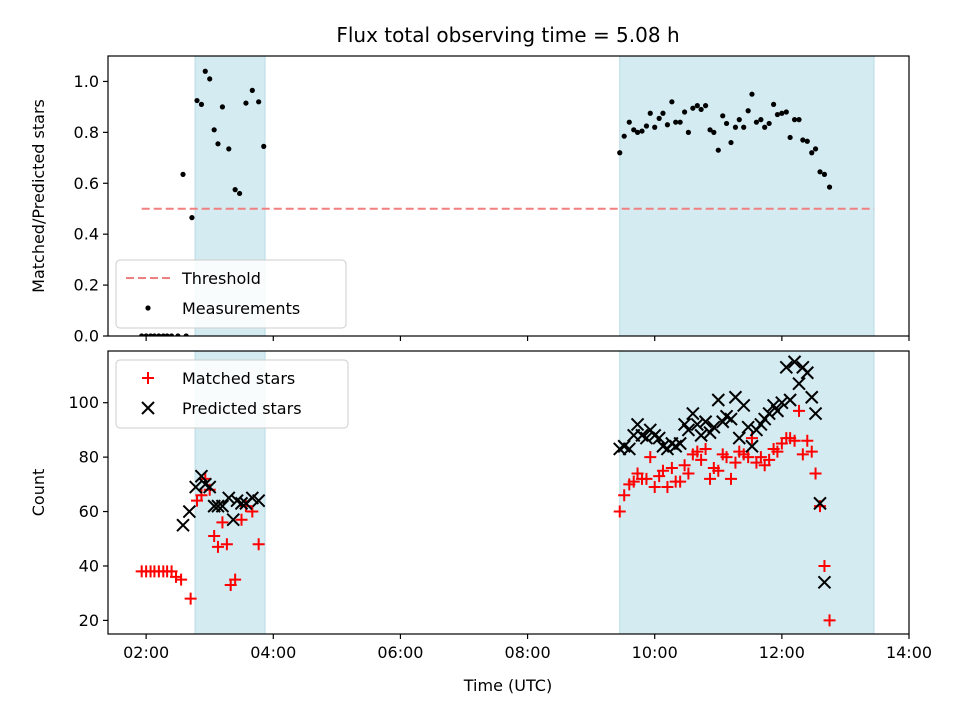  Describe the element at coordinates (86, 132) in the screenshot. I see `y-tick-label: 0.8` at that location.